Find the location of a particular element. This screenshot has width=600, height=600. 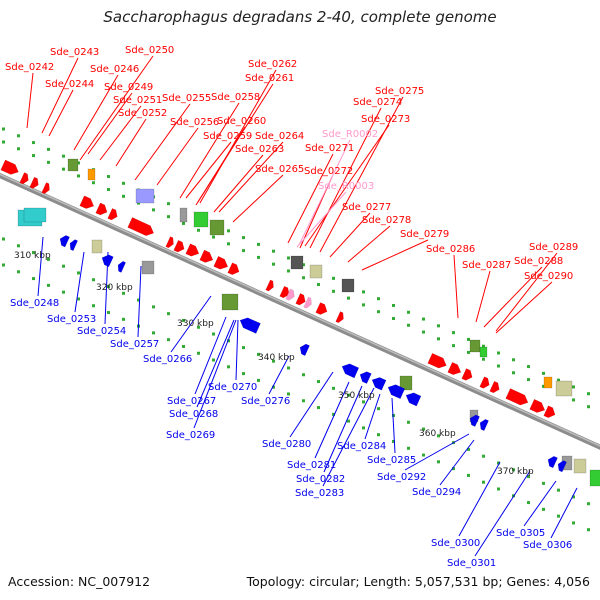

forward-gene-label: Sde_0244 is located at coordinates (69, 84).